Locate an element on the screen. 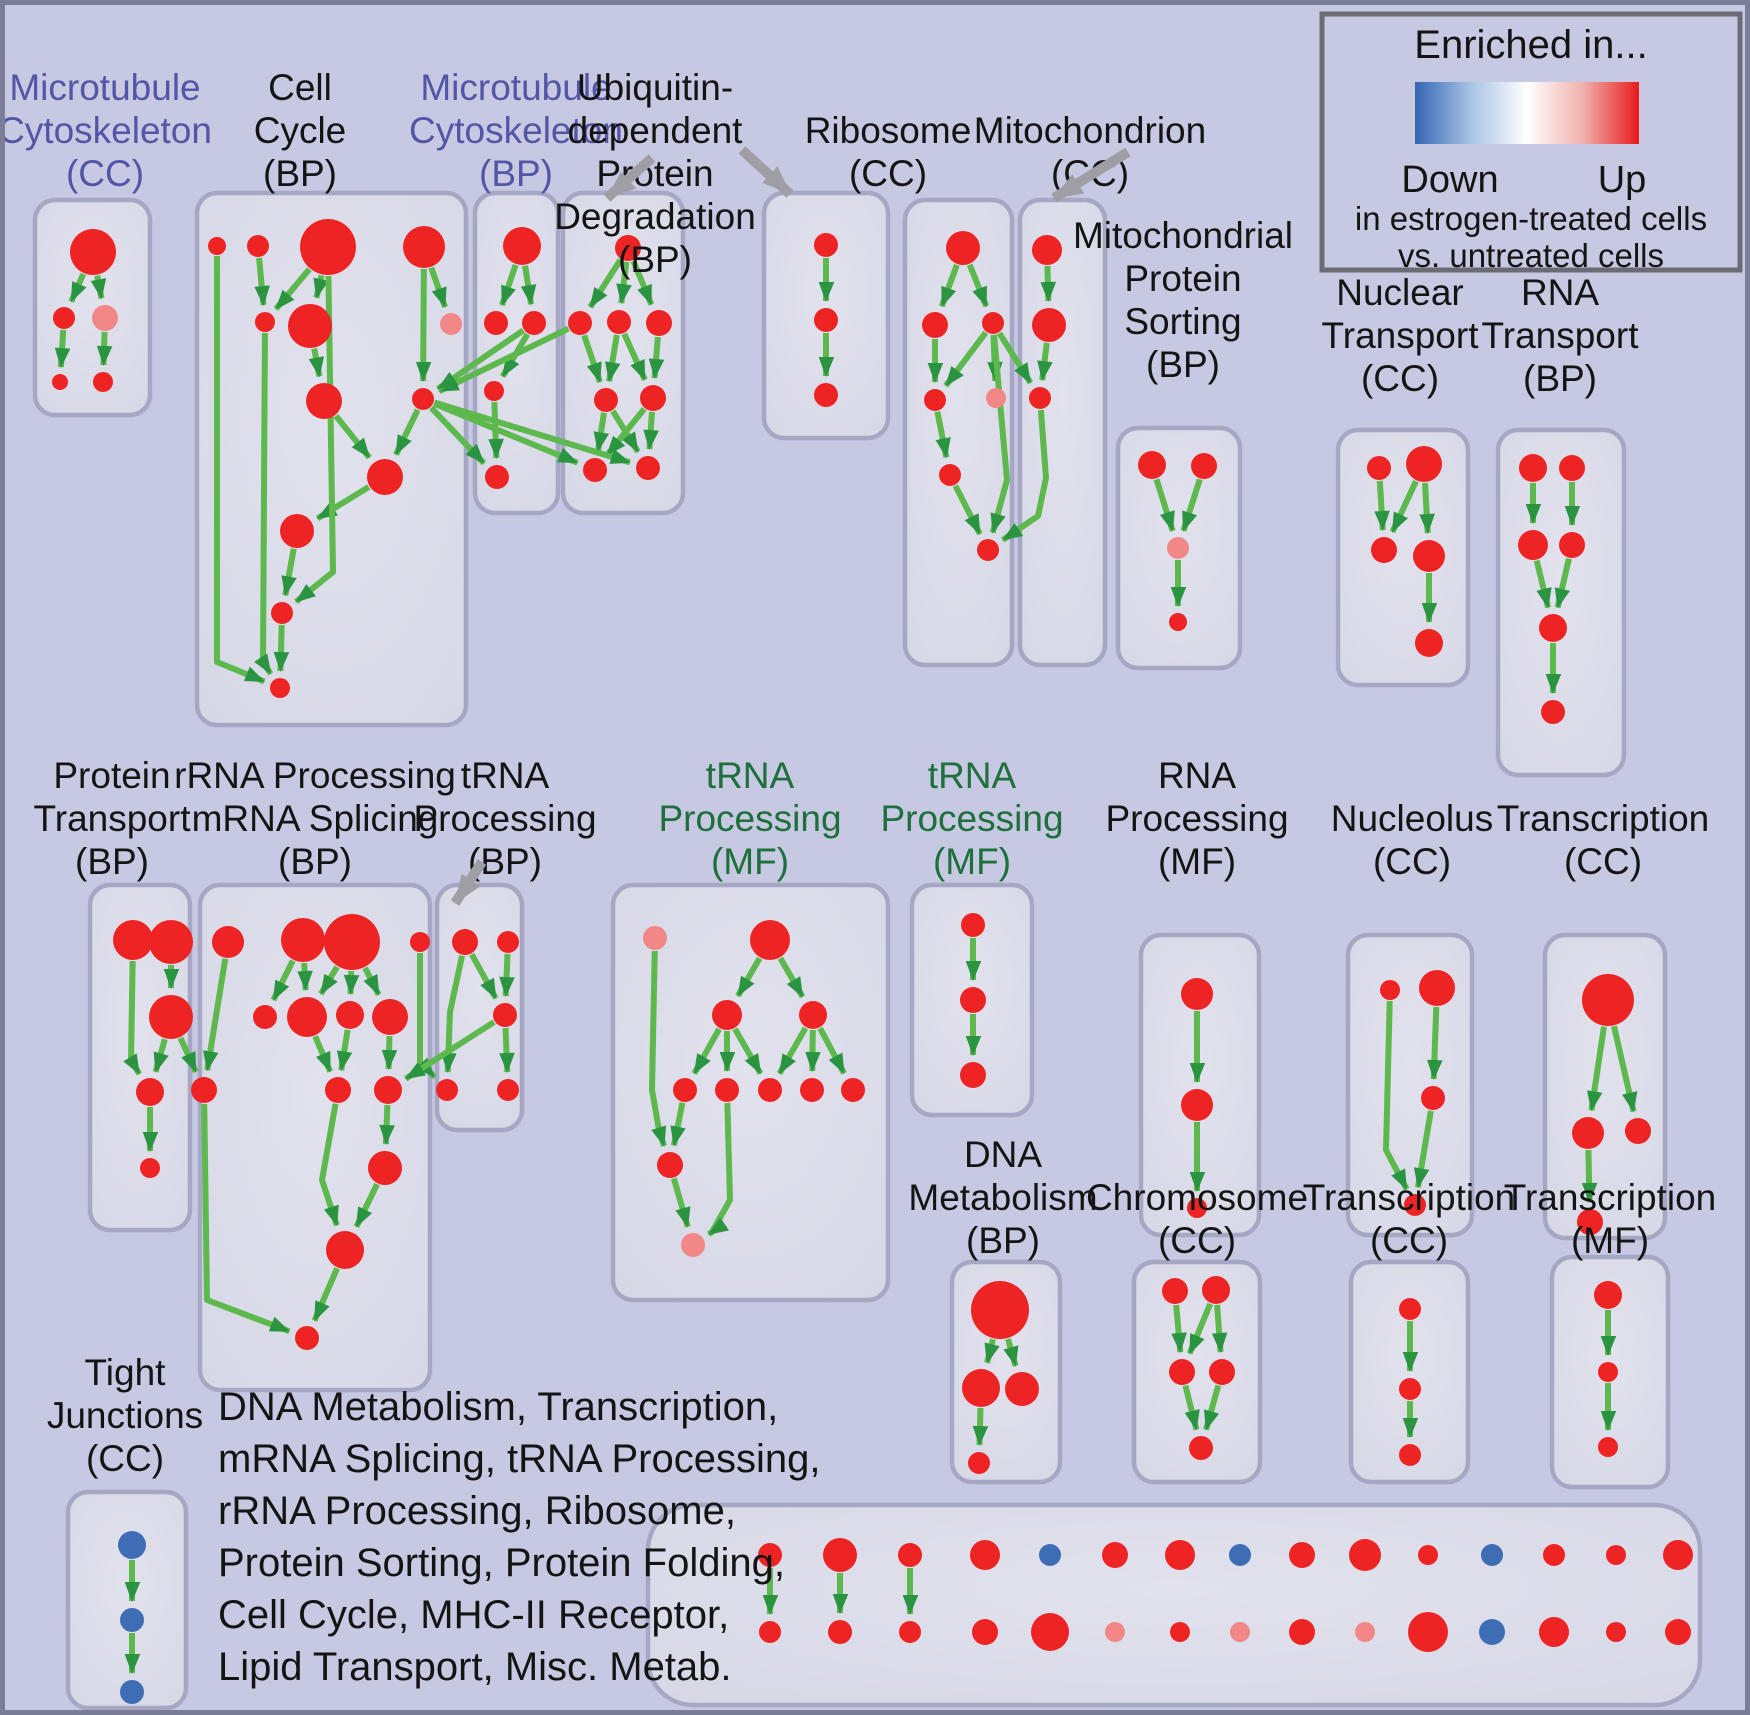 The width and height of the screenshot is (1750, 1715). cell-cycle-label-line: Cell is located at coordinates (300, 87).